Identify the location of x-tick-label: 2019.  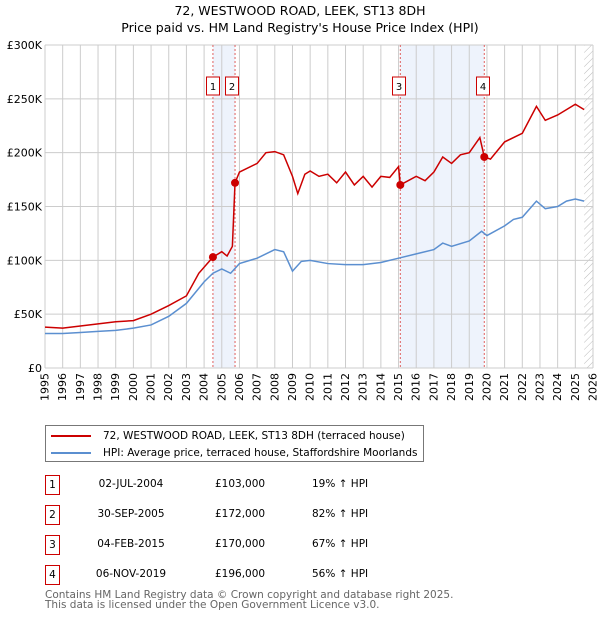
(469, 387).